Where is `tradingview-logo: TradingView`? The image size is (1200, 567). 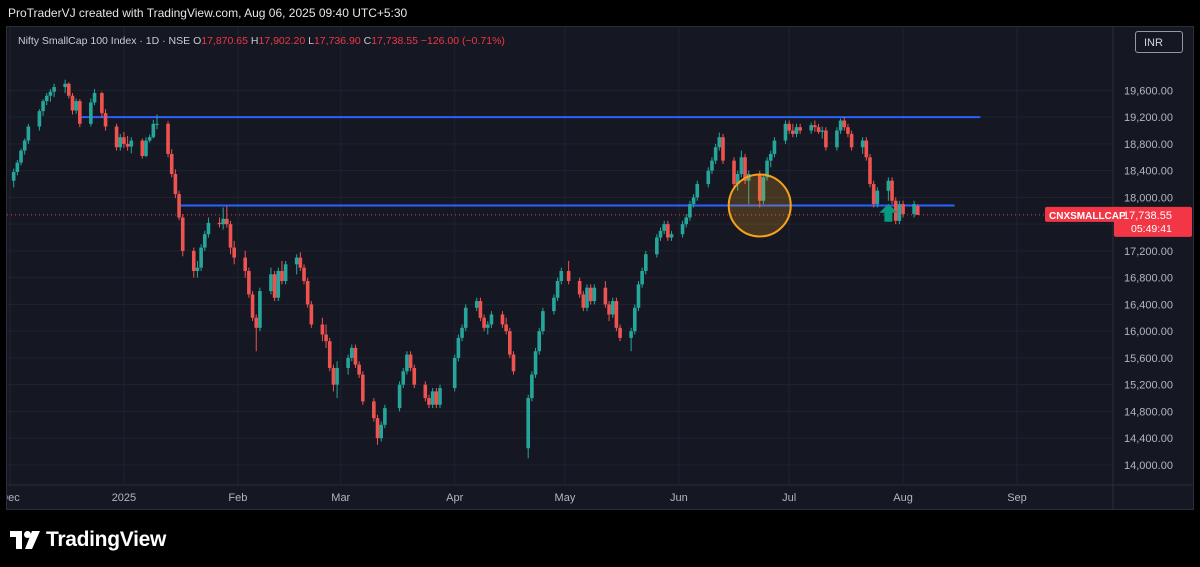
tradingview-logo: TradingView is located at coordinates (88, 540).